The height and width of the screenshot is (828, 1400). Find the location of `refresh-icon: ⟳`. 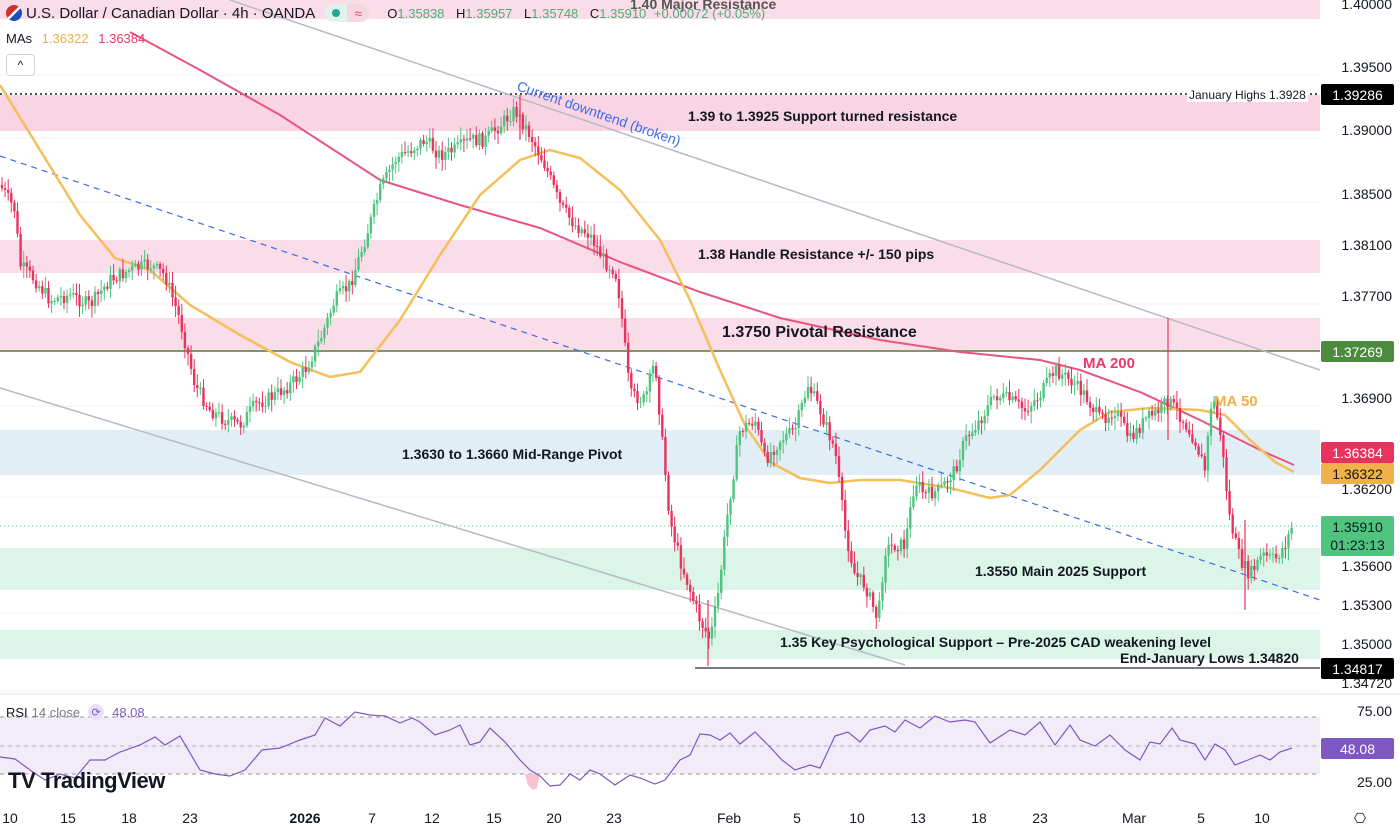

refresh-icon: ⟳ is located at coordinates (96, 712).